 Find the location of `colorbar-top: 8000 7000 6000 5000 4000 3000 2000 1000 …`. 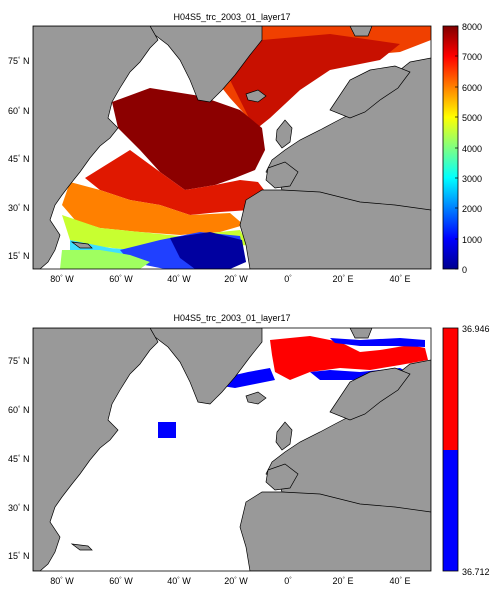

colorbar-top: 8000 7000 6000 5000 4000 3000 2000 1000 … is located at coordinates (462, 148).